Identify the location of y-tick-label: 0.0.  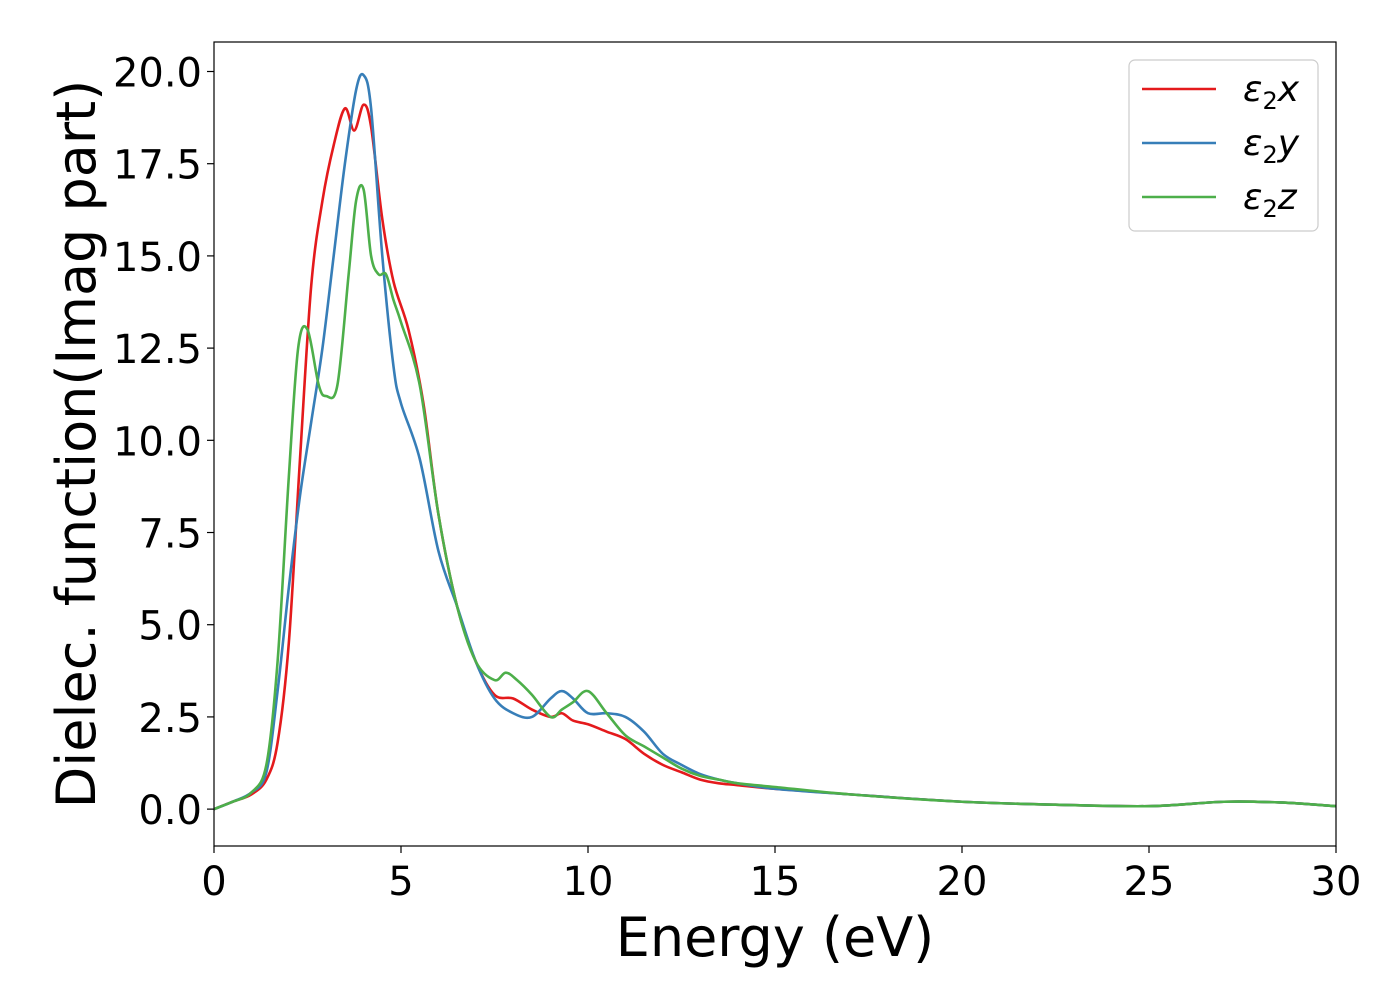
(170, 811).